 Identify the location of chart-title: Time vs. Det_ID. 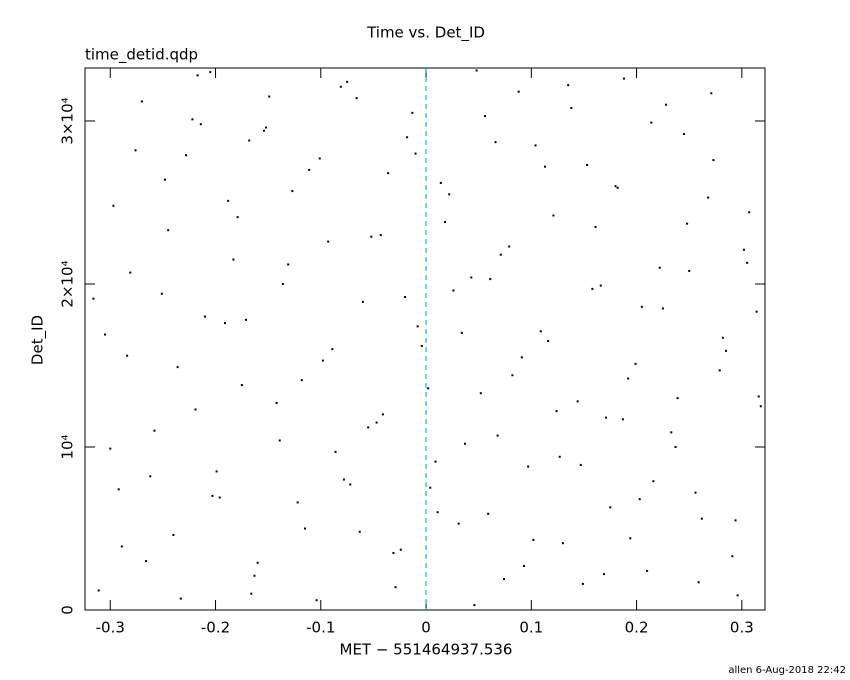
(425, 33).